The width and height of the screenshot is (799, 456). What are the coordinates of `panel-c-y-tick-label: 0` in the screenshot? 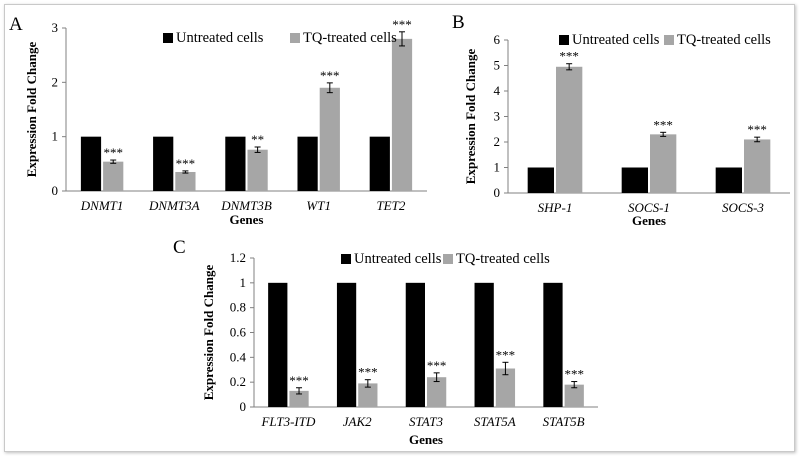 It's located at (243, 406).